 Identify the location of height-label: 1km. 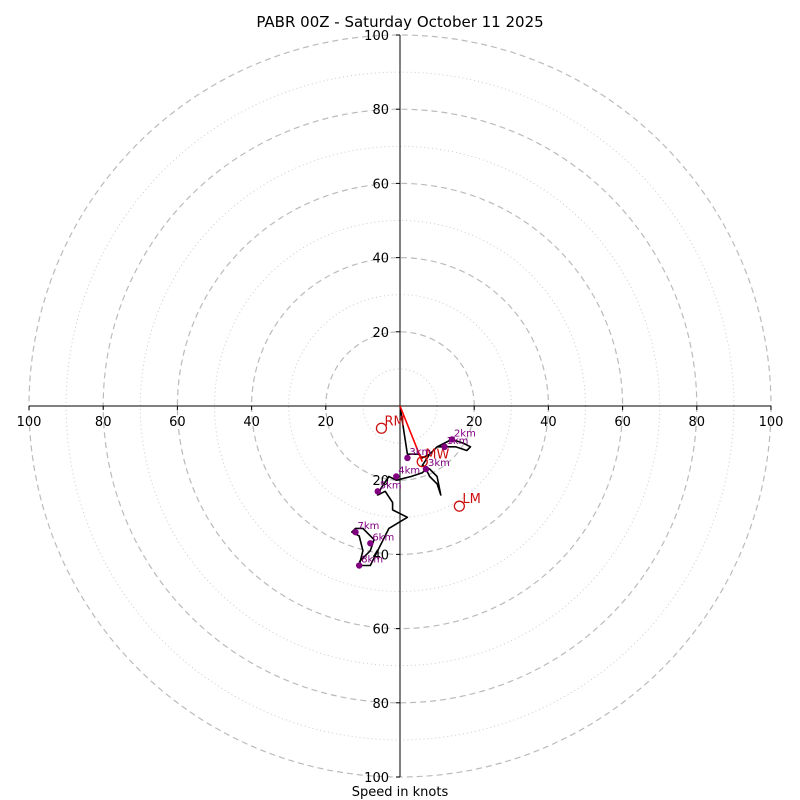
(458, 441).